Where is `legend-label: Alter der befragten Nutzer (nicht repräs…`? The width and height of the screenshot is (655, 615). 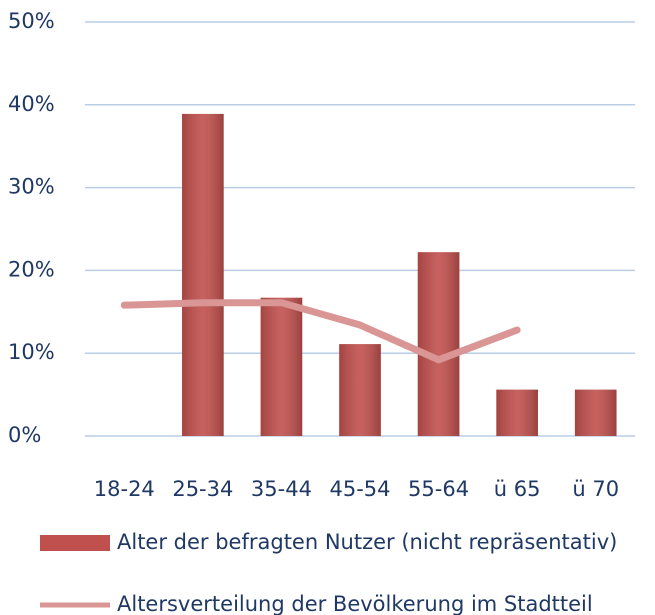
legend-label: Alter der befragten Nutzer (nicht repräs… is located at coordinates (367, 542).